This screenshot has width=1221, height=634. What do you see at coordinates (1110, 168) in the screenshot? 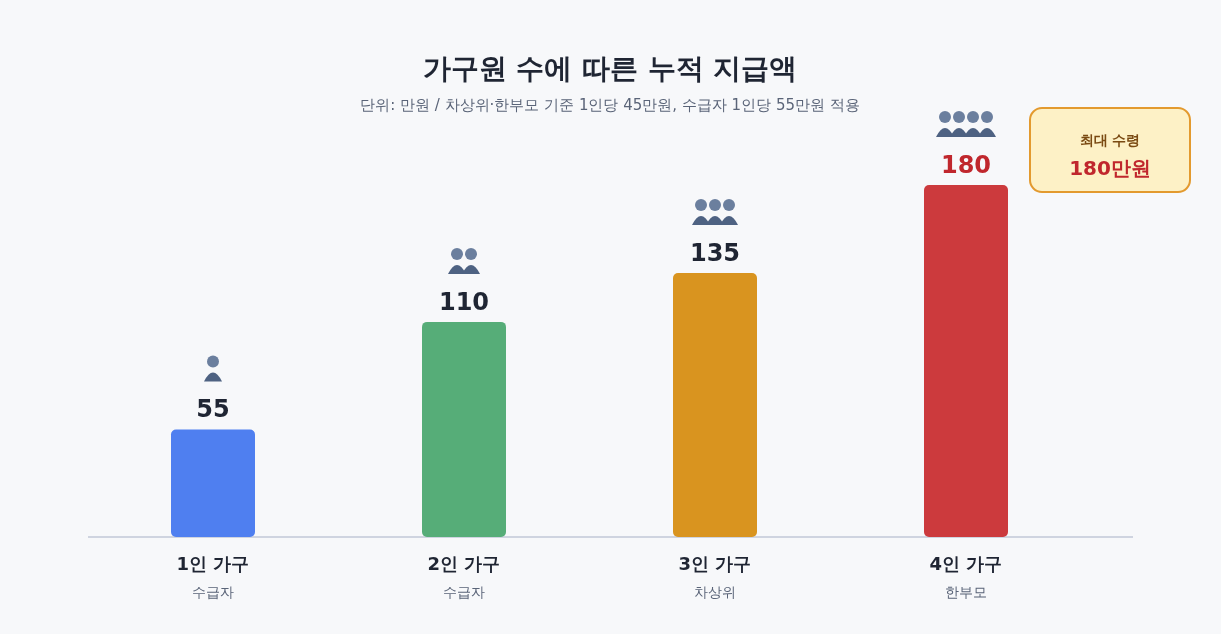
I see `text: 180만원` at bounding box center [1110, 168].